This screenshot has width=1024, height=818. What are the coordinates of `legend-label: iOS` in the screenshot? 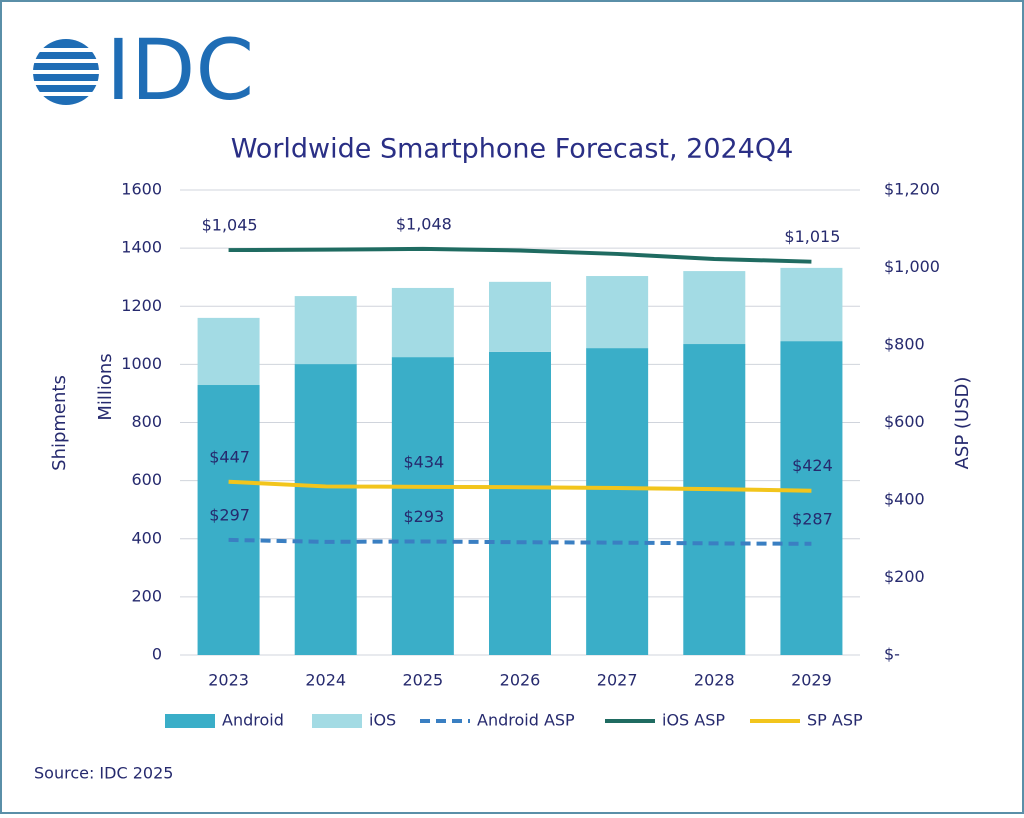 It's located at (382, 720).